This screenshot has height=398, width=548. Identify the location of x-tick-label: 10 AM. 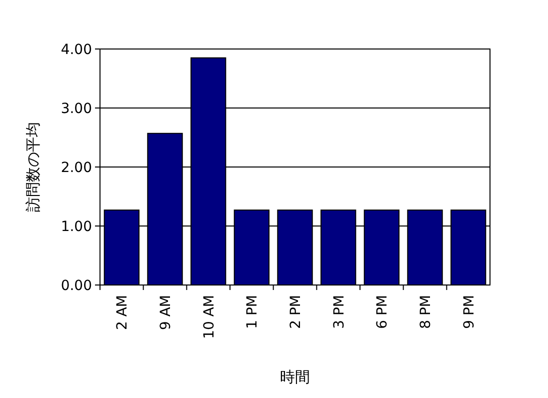
(209, 317).